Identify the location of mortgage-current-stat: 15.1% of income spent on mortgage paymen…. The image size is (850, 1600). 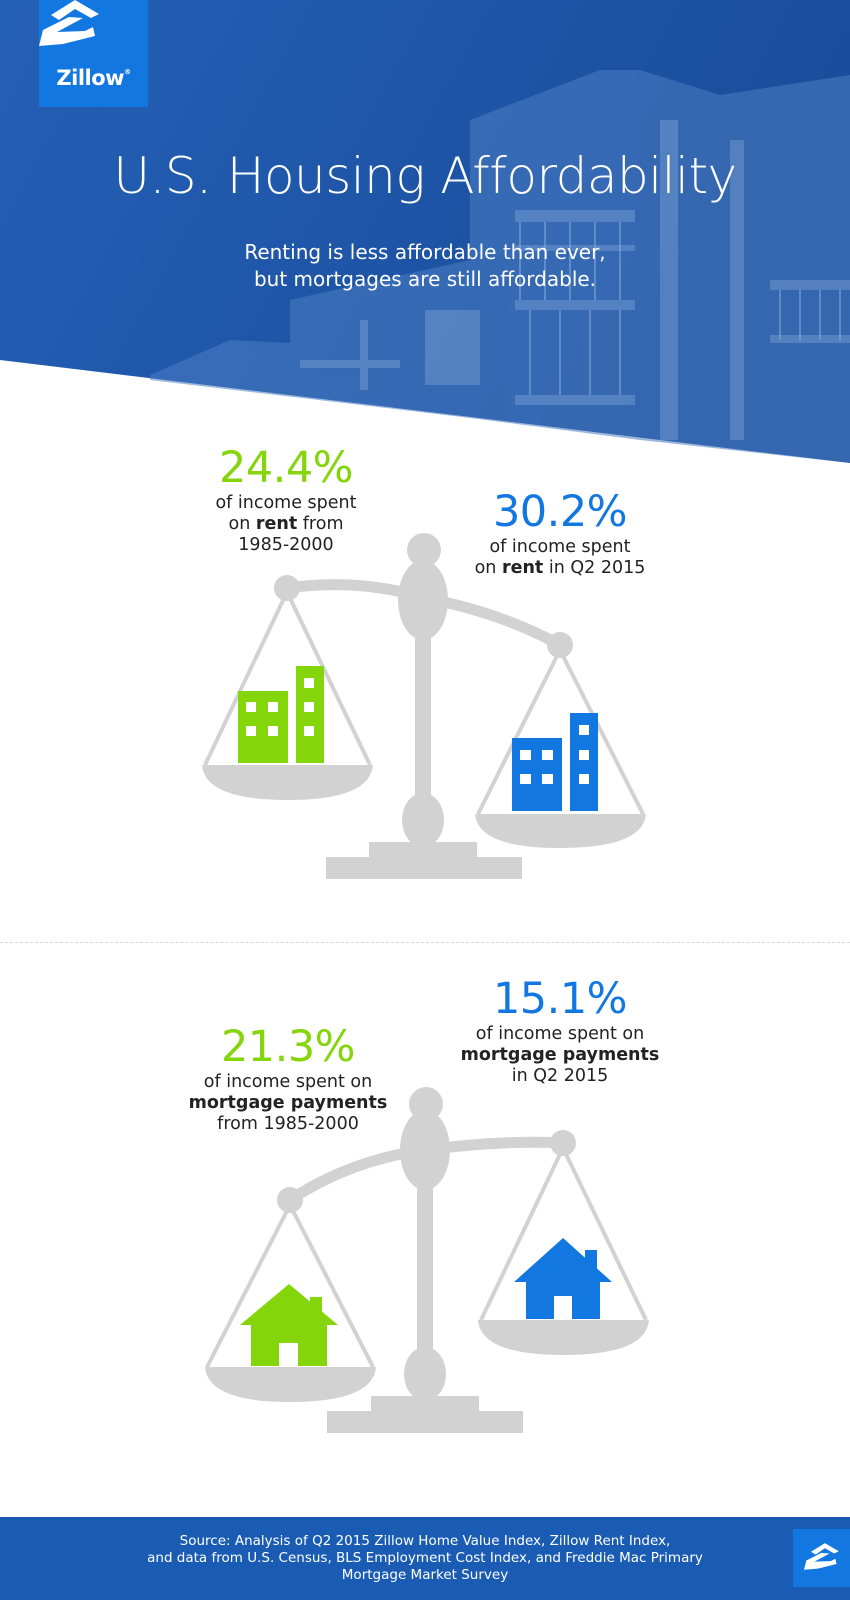
(560, 1030).